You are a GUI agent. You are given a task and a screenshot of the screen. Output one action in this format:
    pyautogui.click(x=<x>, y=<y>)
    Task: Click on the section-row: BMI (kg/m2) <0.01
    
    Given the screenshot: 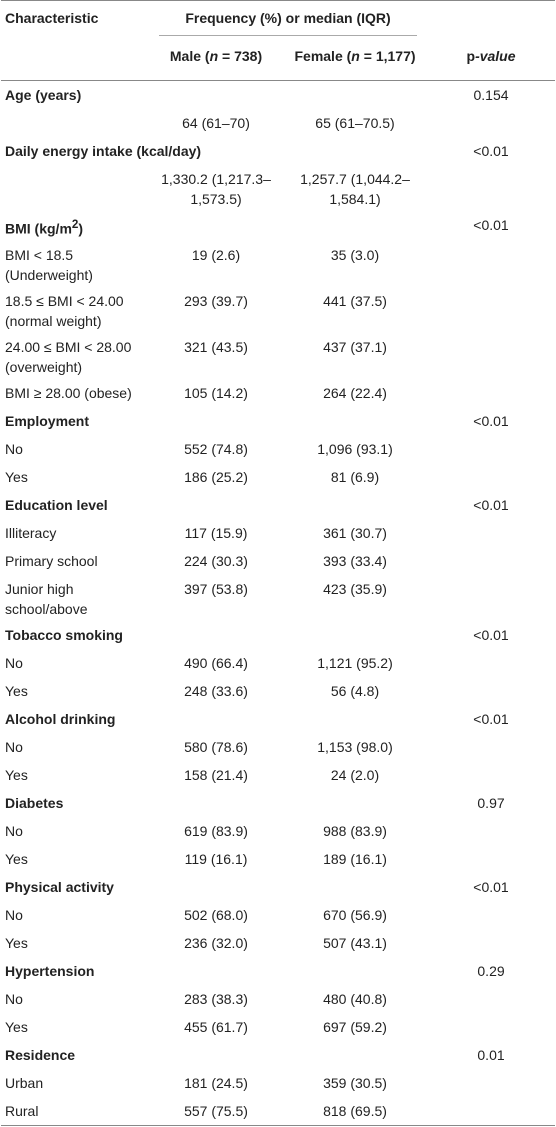 What is the action you would take?
    pyautogui.click(x=278, y=226)
    